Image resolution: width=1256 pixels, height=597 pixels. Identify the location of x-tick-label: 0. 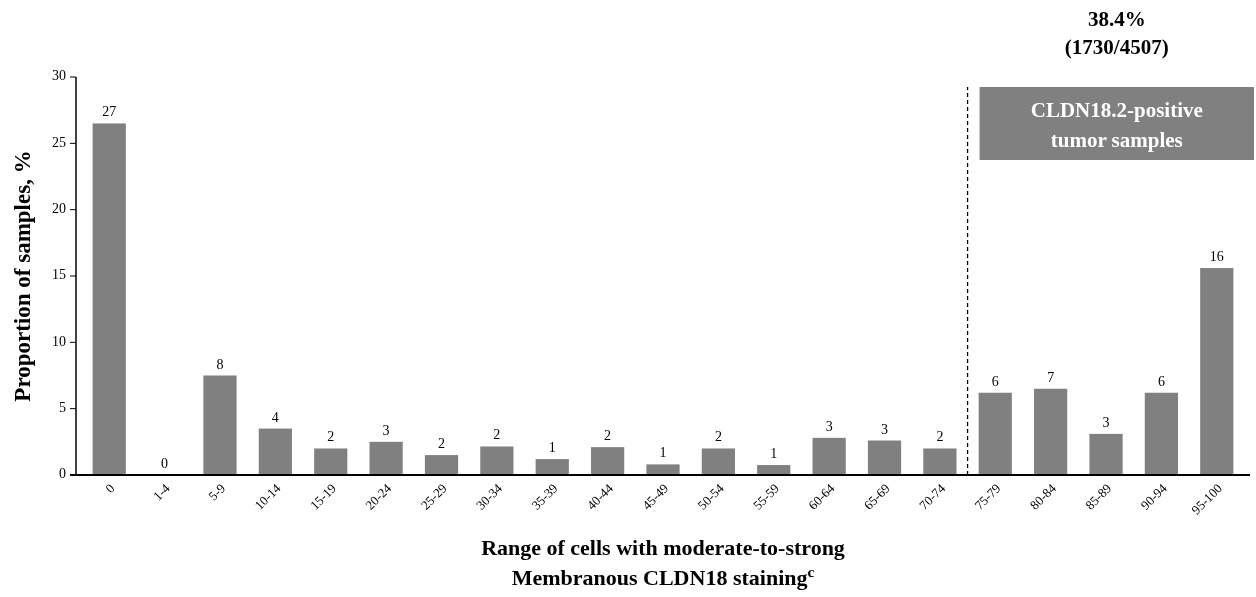
(110, 488).